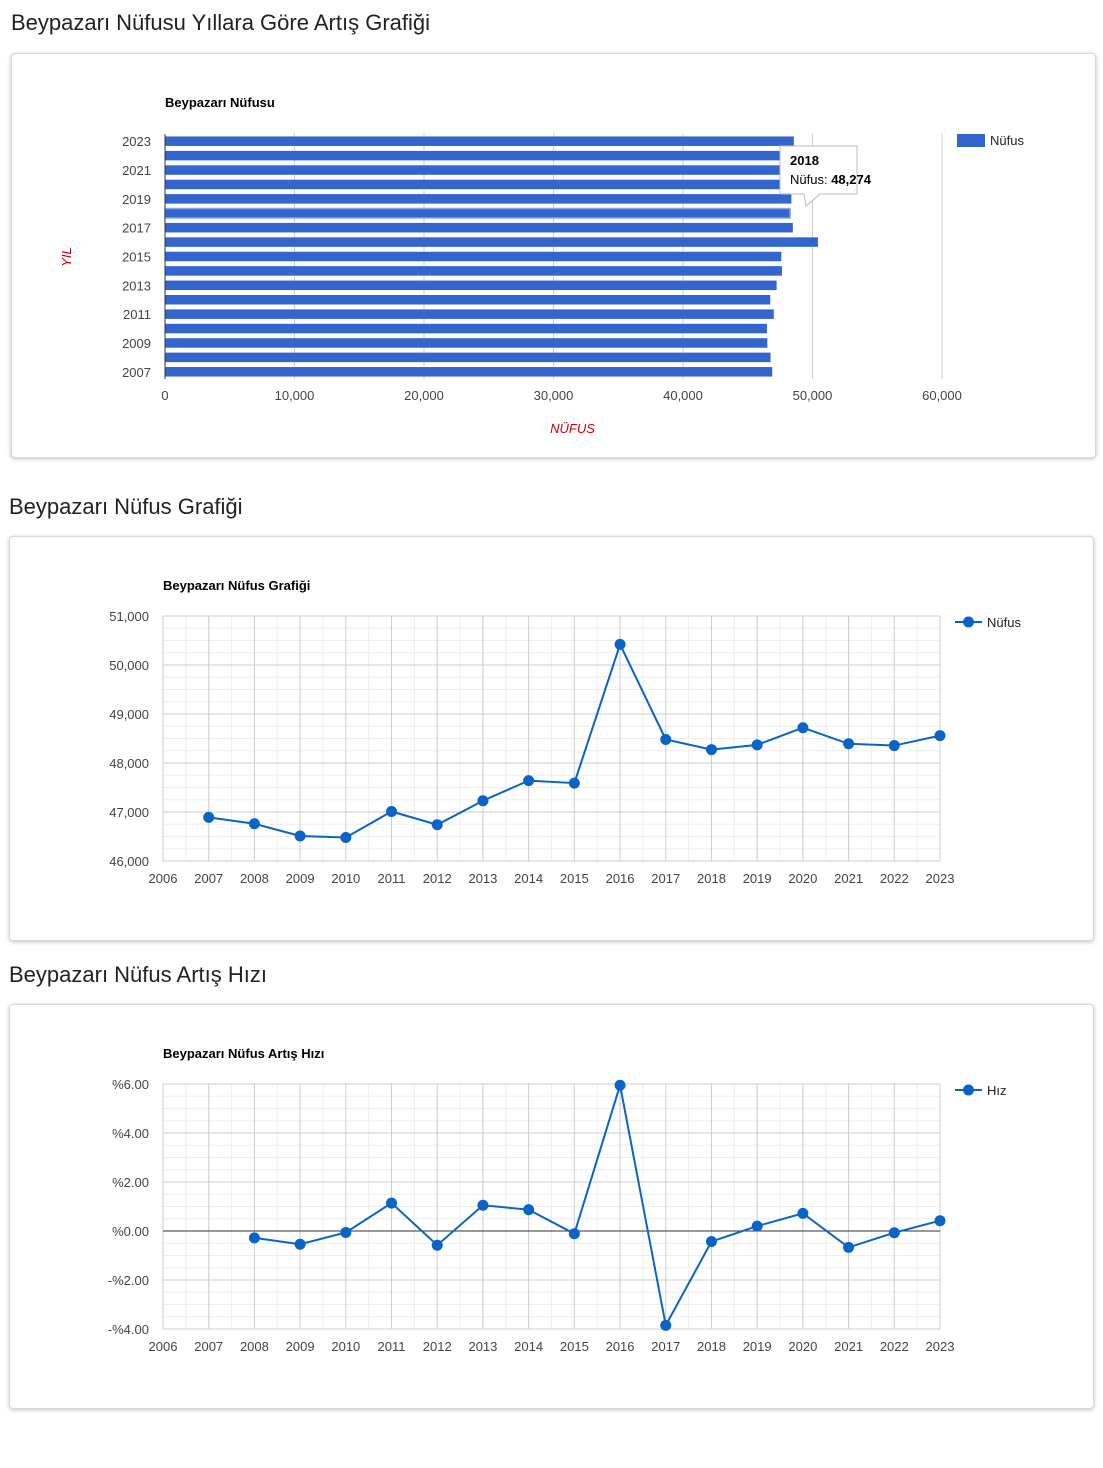 This screenshot has height=1468, width=1103. What do you see at coordinates (848, 1346) in the screenshot?
I see `x-tick-label: 2021` at bounding box center [848, 1346].